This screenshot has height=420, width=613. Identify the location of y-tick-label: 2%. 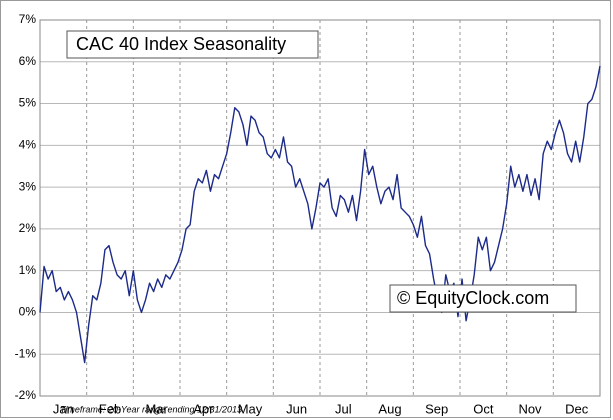
(28, 228).